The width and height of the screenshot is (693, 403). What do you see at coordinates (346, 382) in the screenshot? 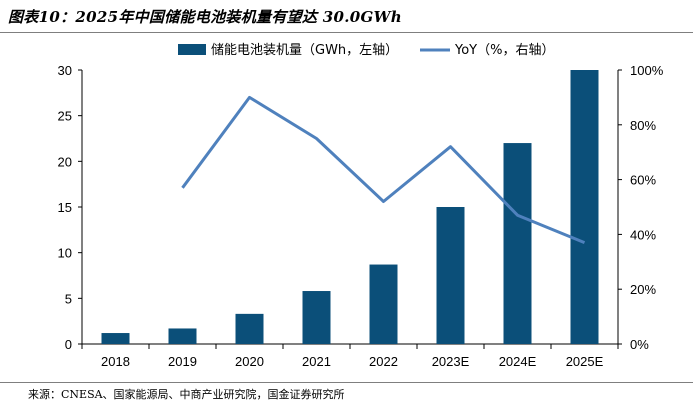
I see `source-divider` at bounding box center [346, 382].